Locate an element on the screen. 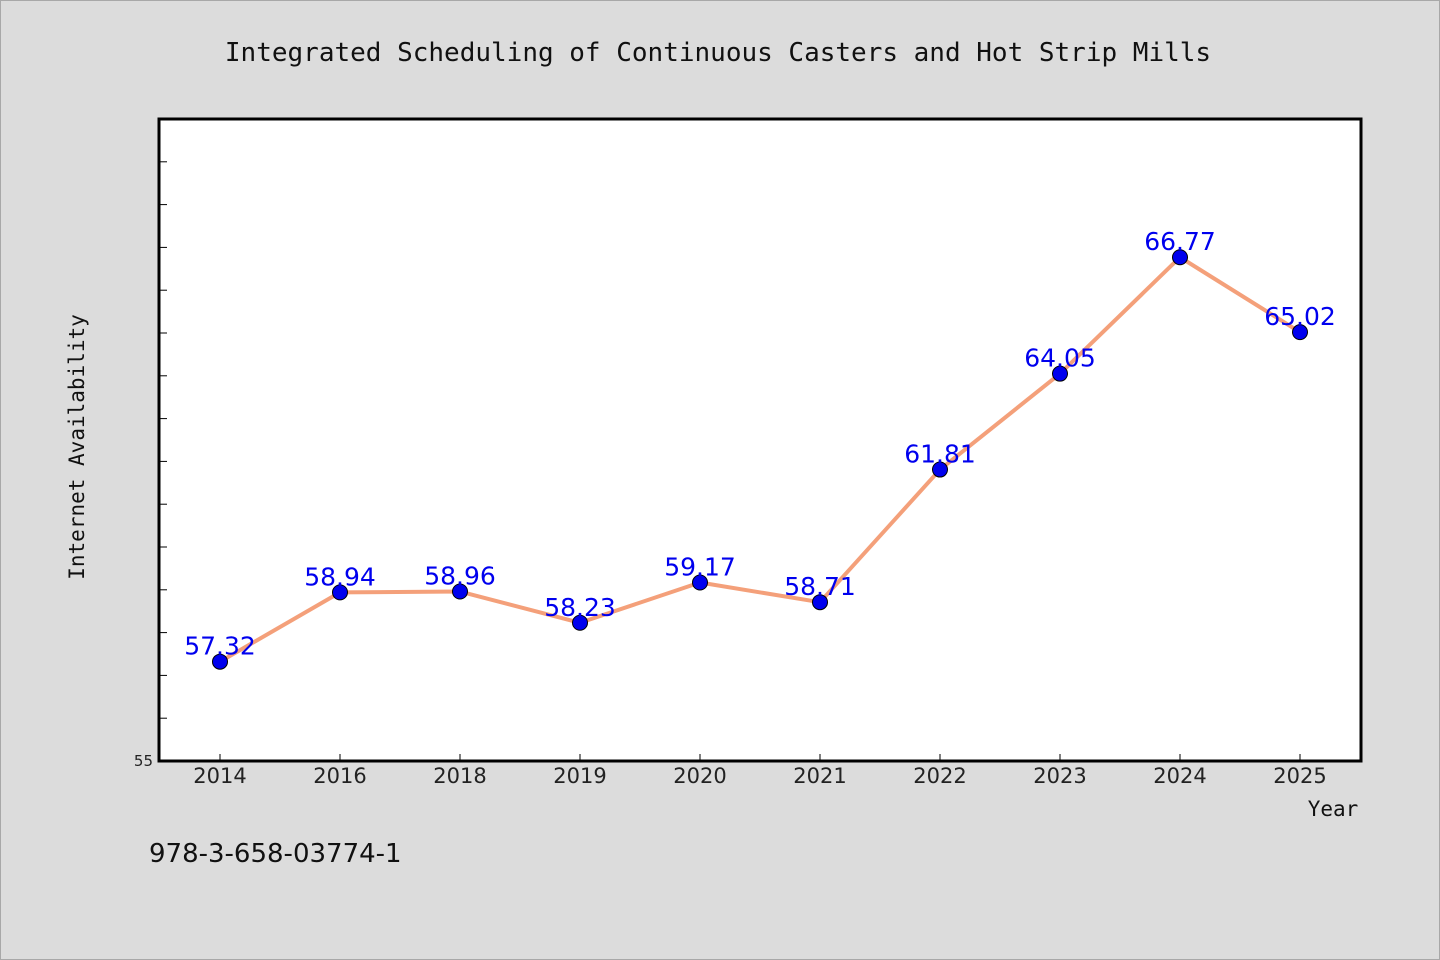  x-tick-label: 2025 is located at coordinates (1299, 776).